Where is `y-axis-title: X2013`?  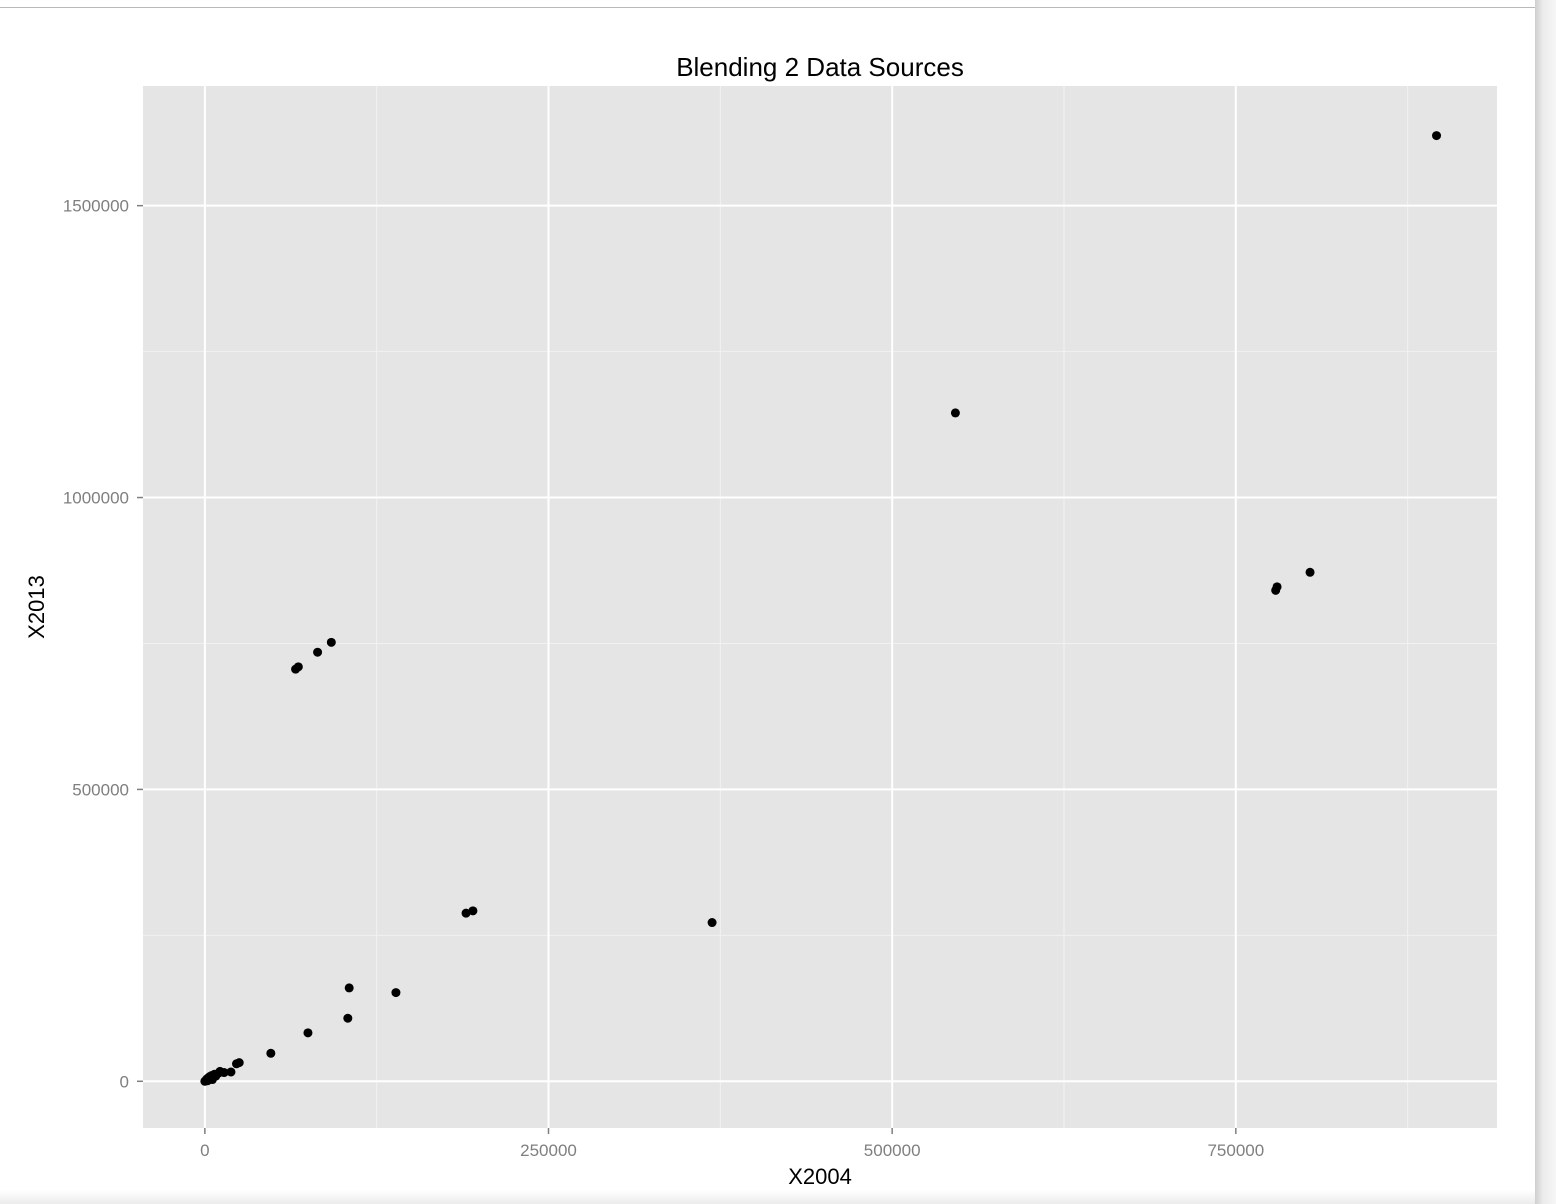
y-axis-title: X2013 is located at coordinates (36, 607).